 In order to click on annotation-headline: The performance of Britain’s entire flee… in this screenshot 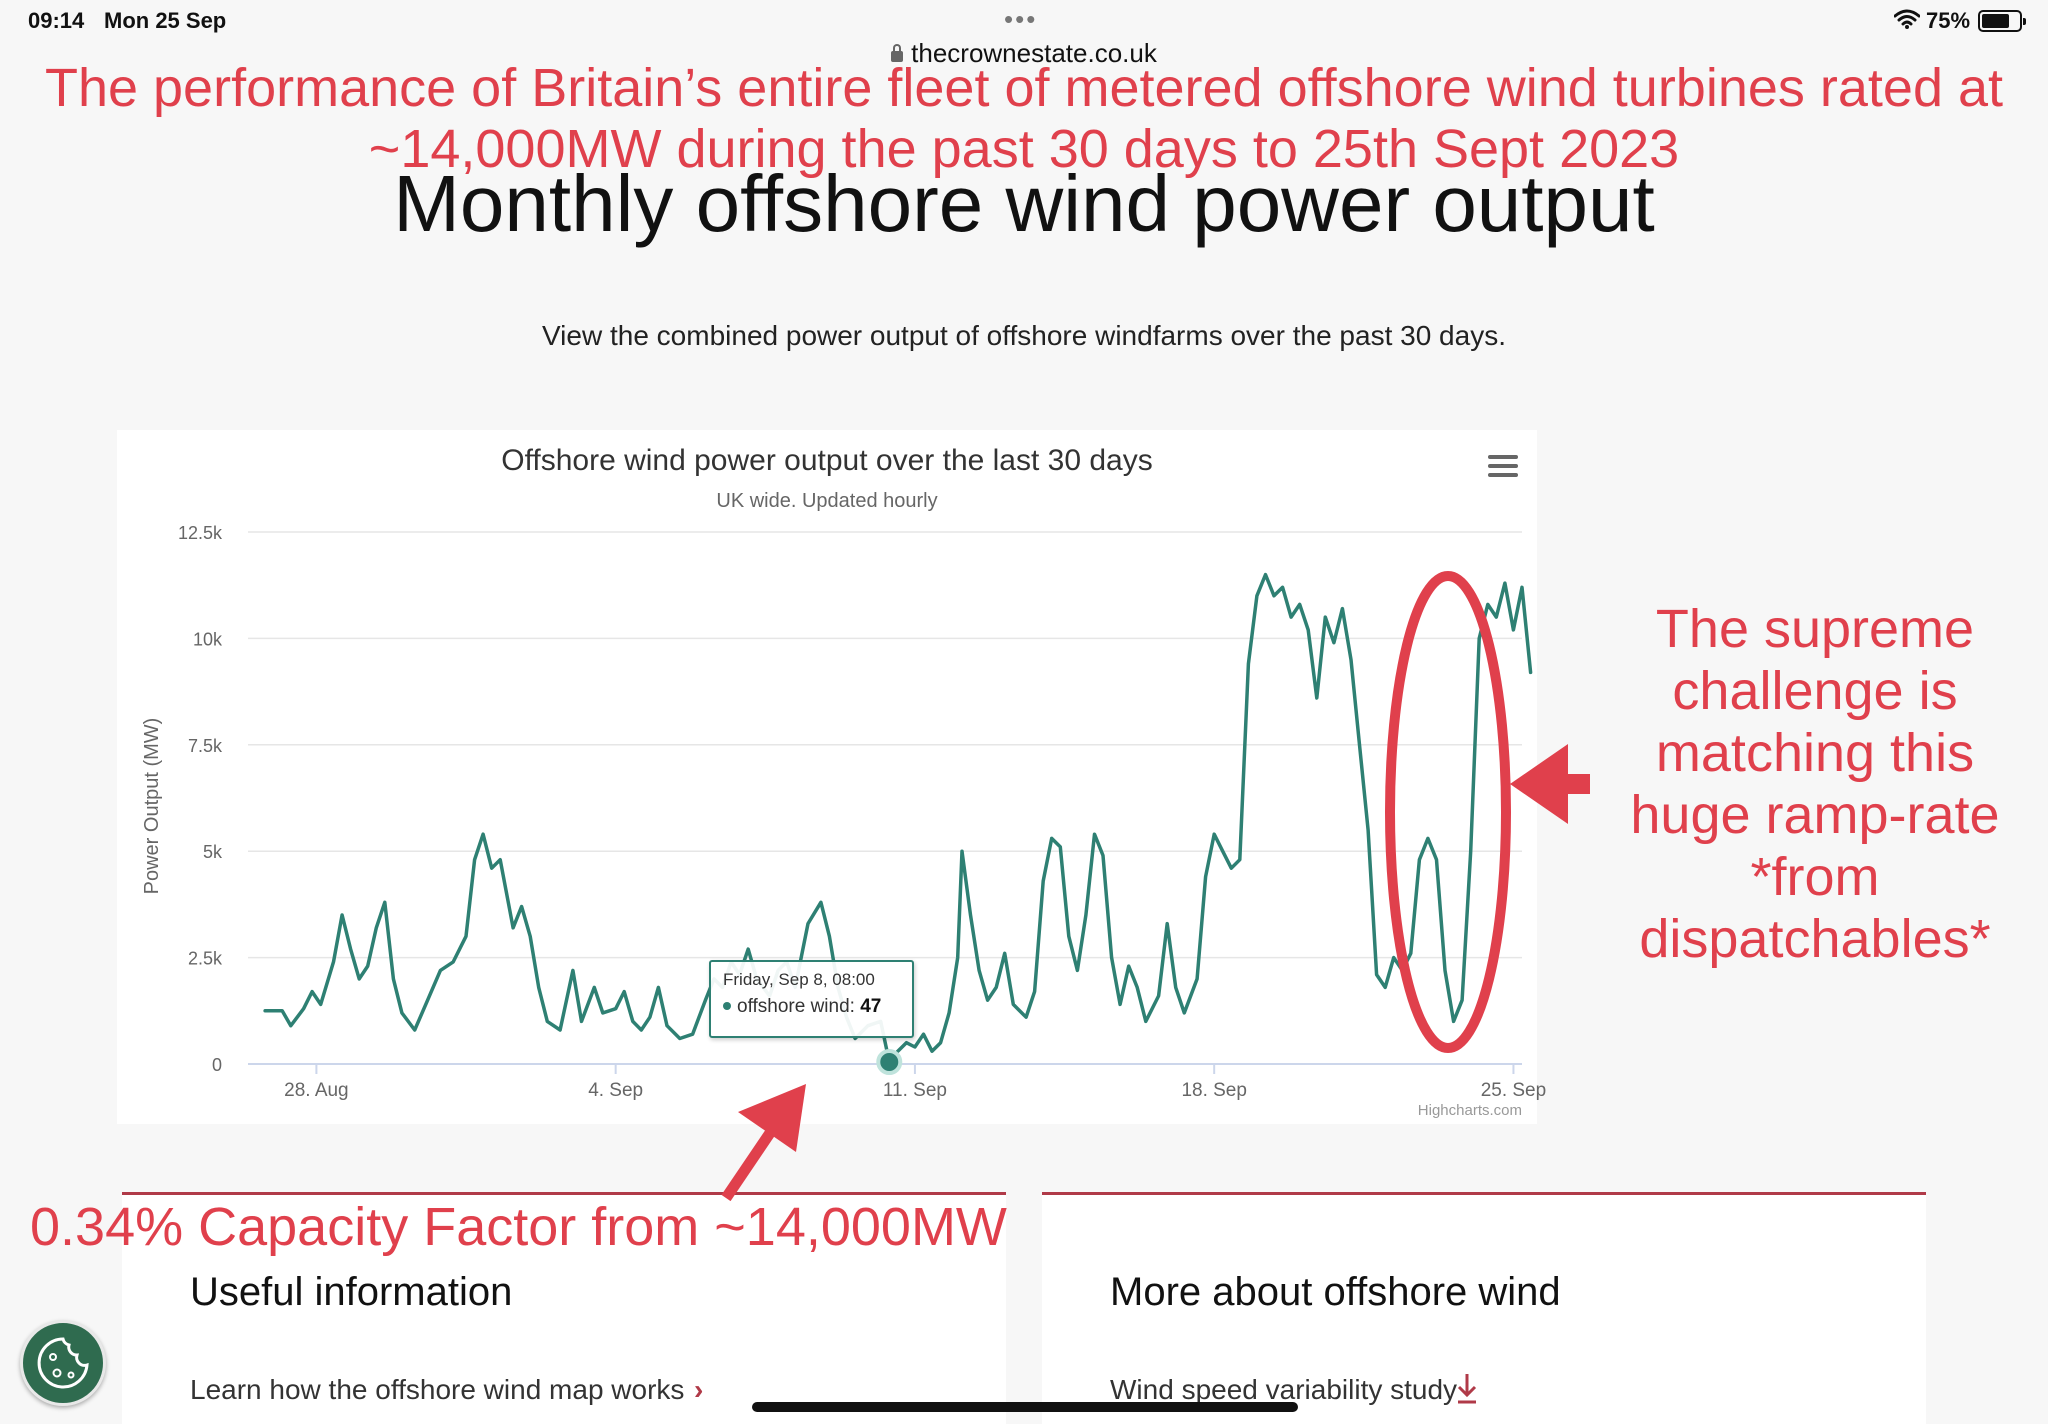, I will do `click(1024, 118)`.